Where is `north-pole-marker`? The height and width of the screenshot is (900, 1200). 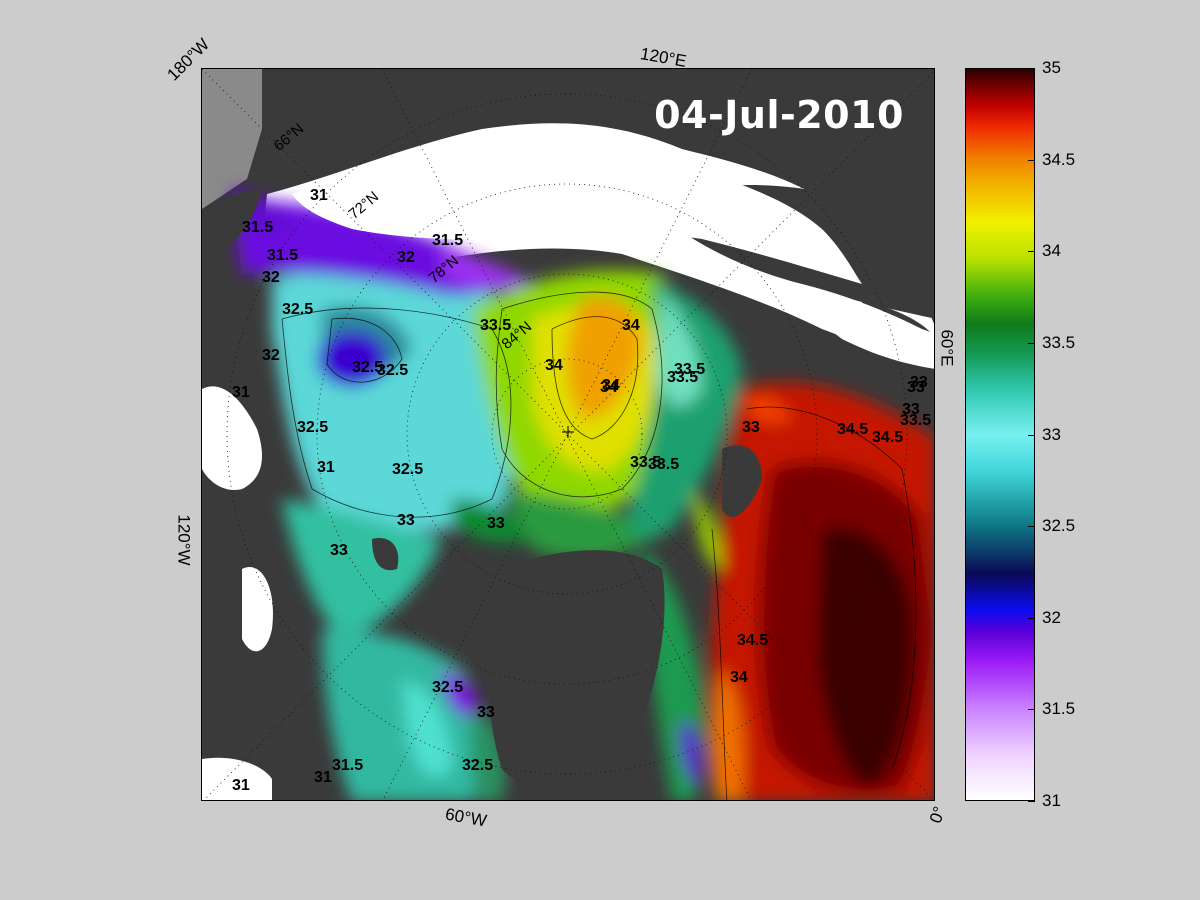
north-pole-marker is located at coordinates (568, 432).